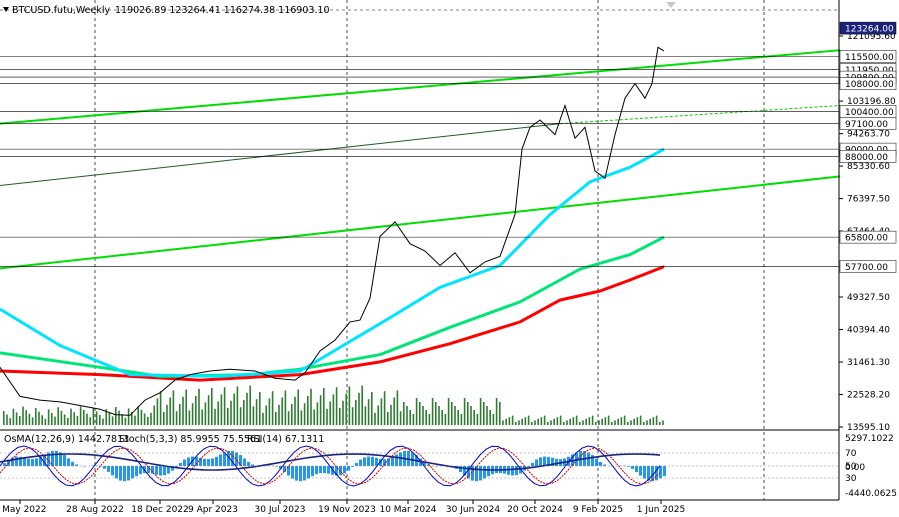 The width and height of the screenshot is (899, 517). I want to click on time-label: 30 Jul 2023, so click(280, 510).